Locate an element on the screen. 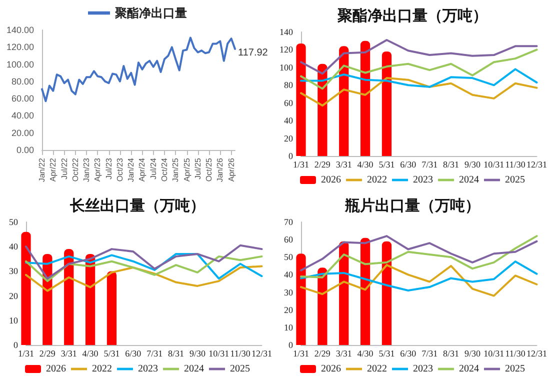 The image size is (550, 379). x-tick-label: Jul/23 is located at coordinates (109, 168).